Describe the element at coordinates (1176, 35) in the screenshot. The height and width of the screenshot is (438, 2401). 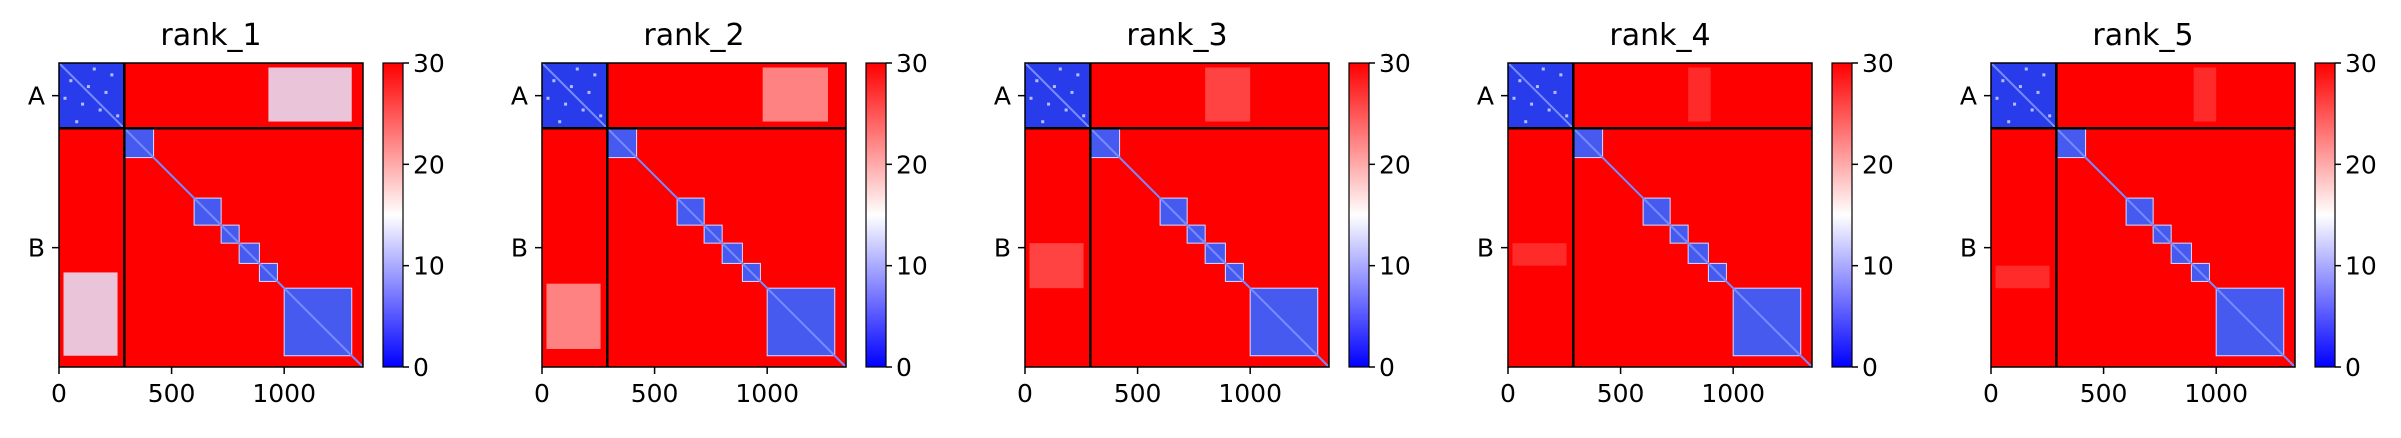
I see `panel-title: rank_3` at that location.